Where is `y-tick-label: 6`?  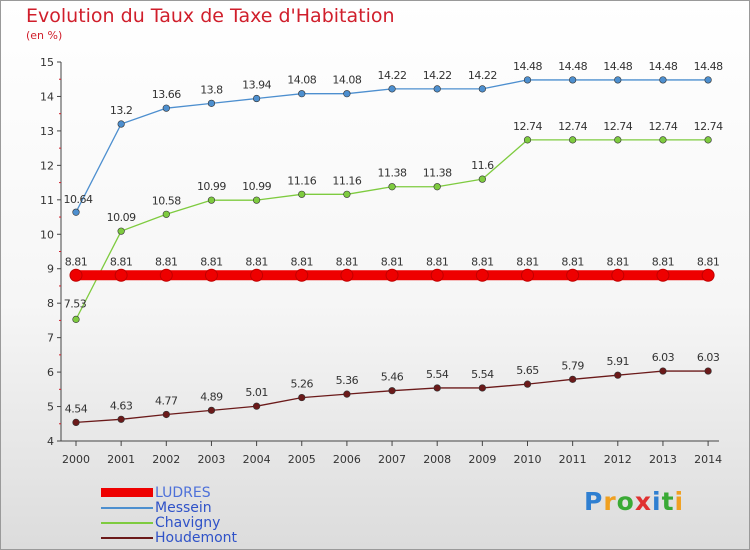
y-tick-label: 6 is located at coordinates (50, 372).